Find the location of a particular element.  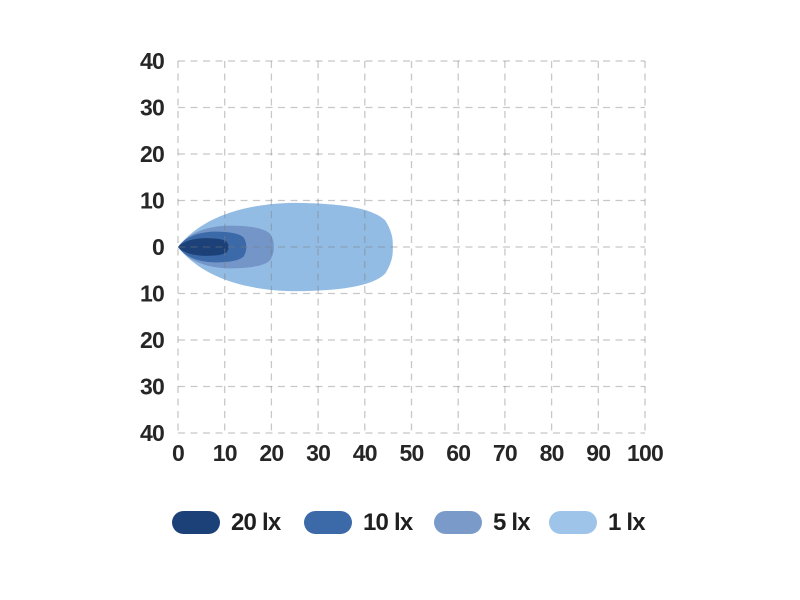

x-tick-label: 70 is located at coordinates (505, 453).